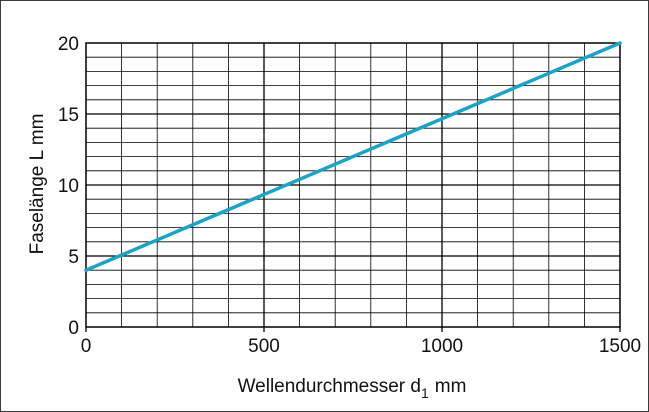 The height and width of the screenshot is (412, 649). Describe the element at coordinates (451, 386) in the screenshot. I see `x-axis-title-unit: mm` at that location.